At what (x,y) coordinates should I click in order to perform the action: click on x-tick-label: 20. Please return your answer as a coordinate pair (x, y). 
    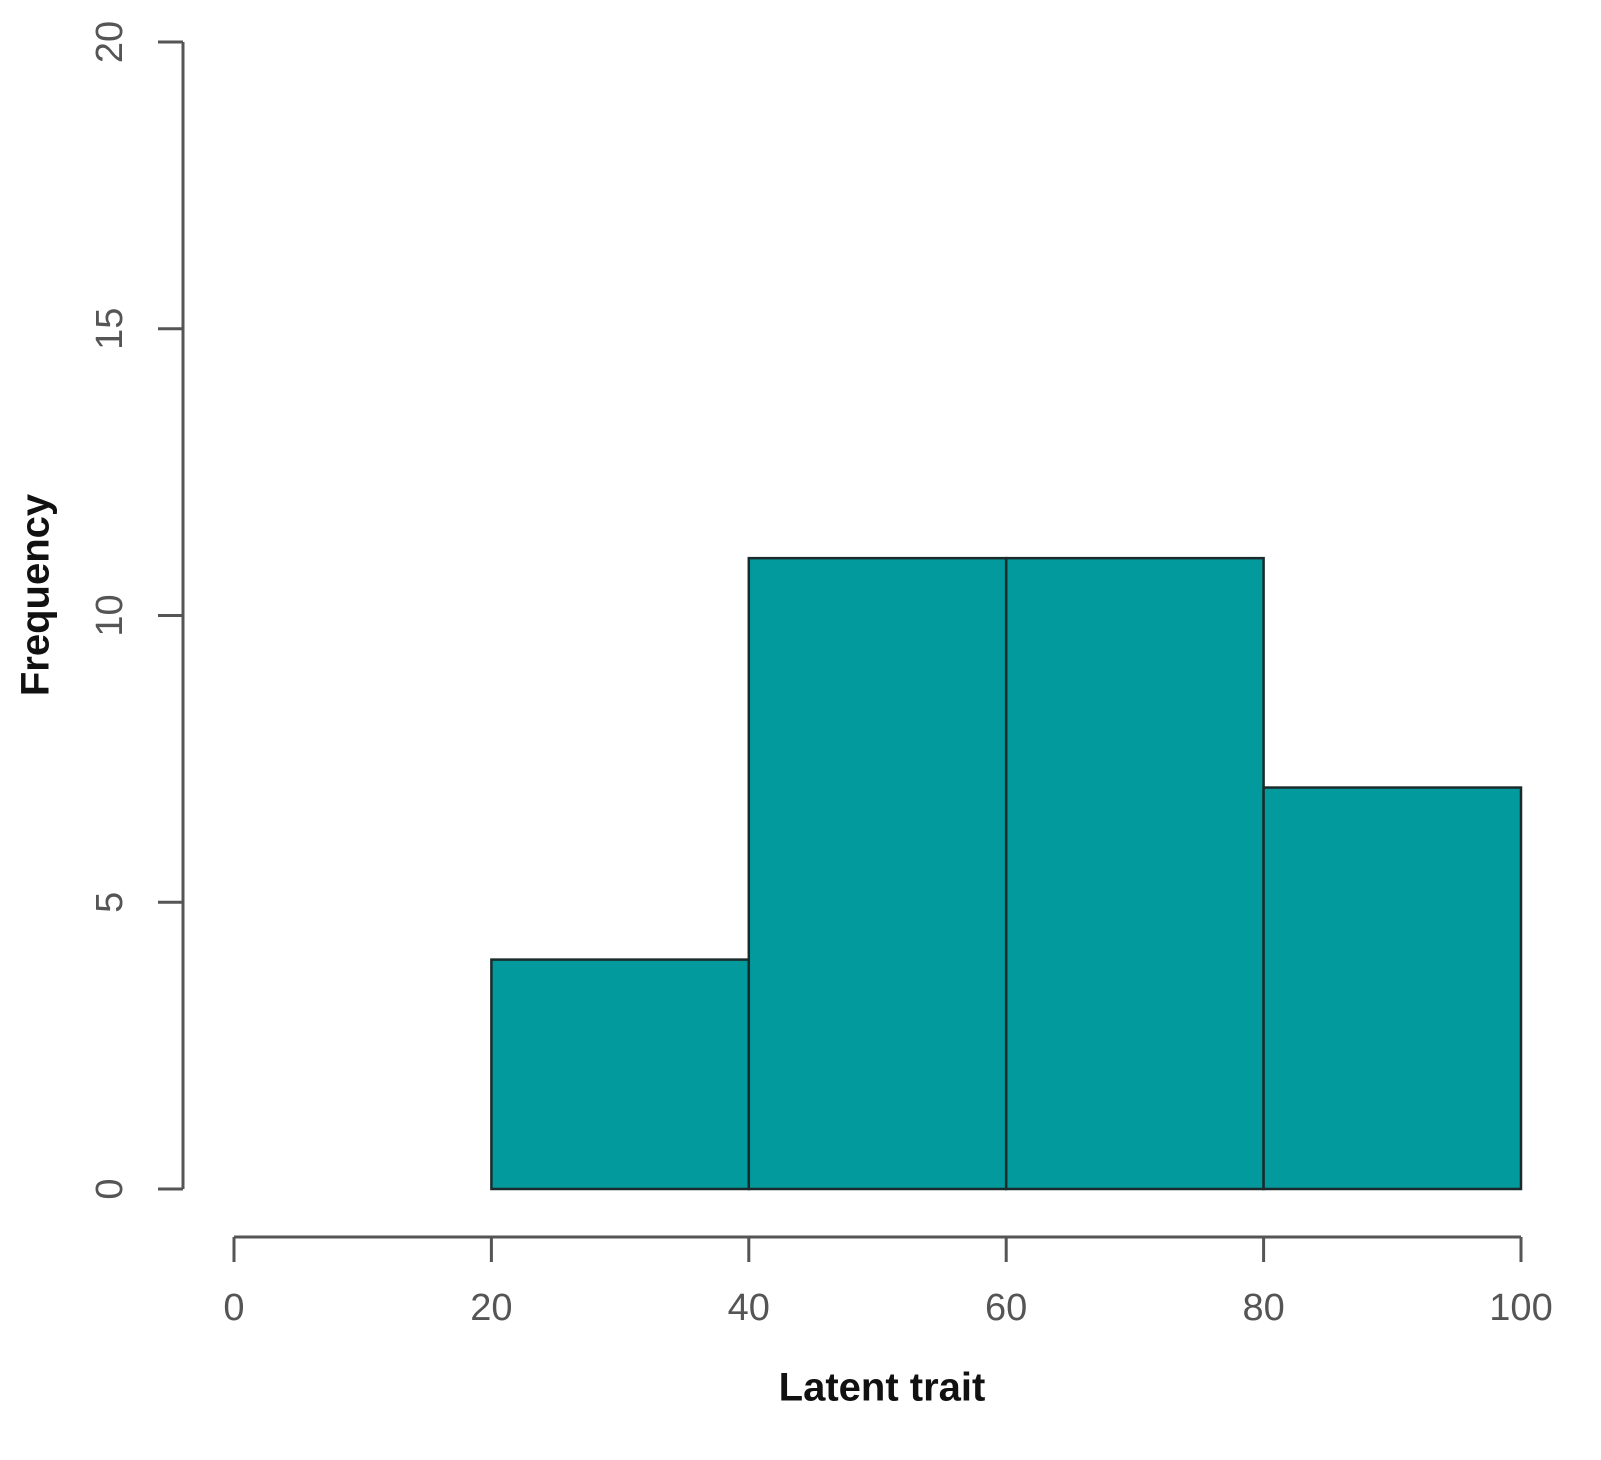
    Looking at the image, I should click on (491, 1308).